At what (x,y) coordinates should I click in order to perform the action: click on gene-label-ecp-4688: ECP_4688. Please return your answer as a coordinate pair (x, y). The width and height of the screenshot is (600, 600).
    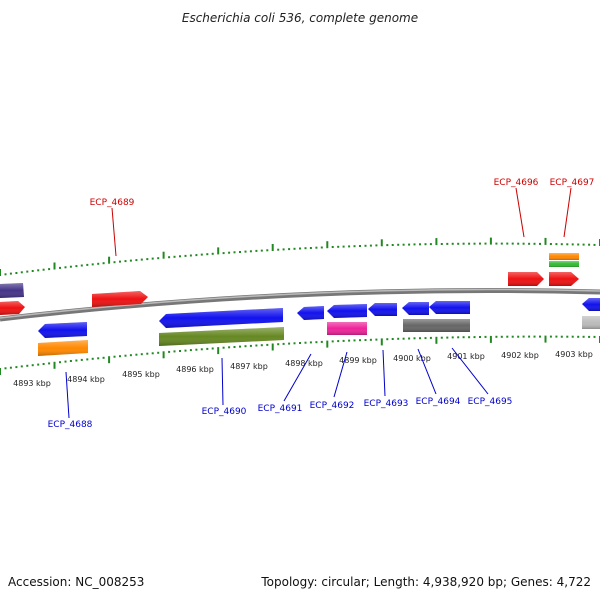
    Looking at the image, I should click on (70, 425).